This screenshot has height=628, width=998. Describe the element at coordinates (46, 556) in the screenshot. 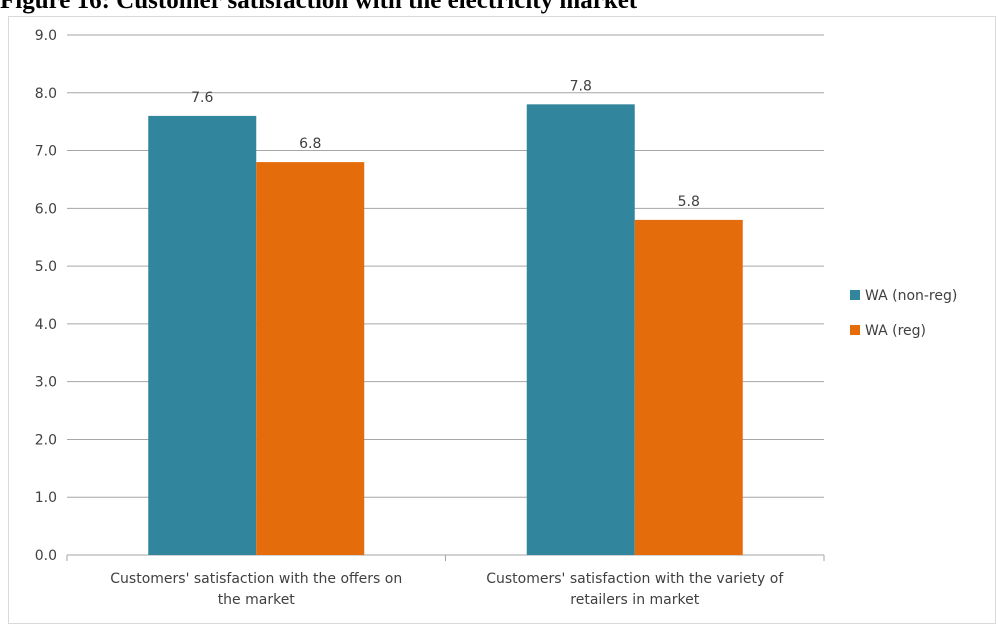

I see `y-tick-label: 0.0` at that location.